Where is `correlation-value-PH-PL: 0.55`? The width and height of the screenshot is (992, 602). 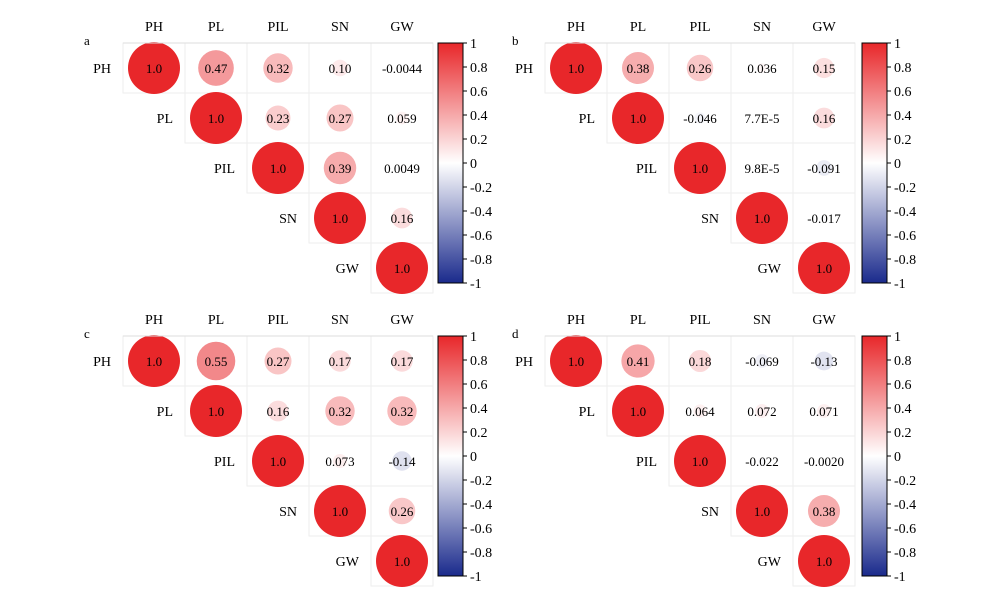 correlation-value-PH-PL: 0.55 is located at coordinates (216, 361).